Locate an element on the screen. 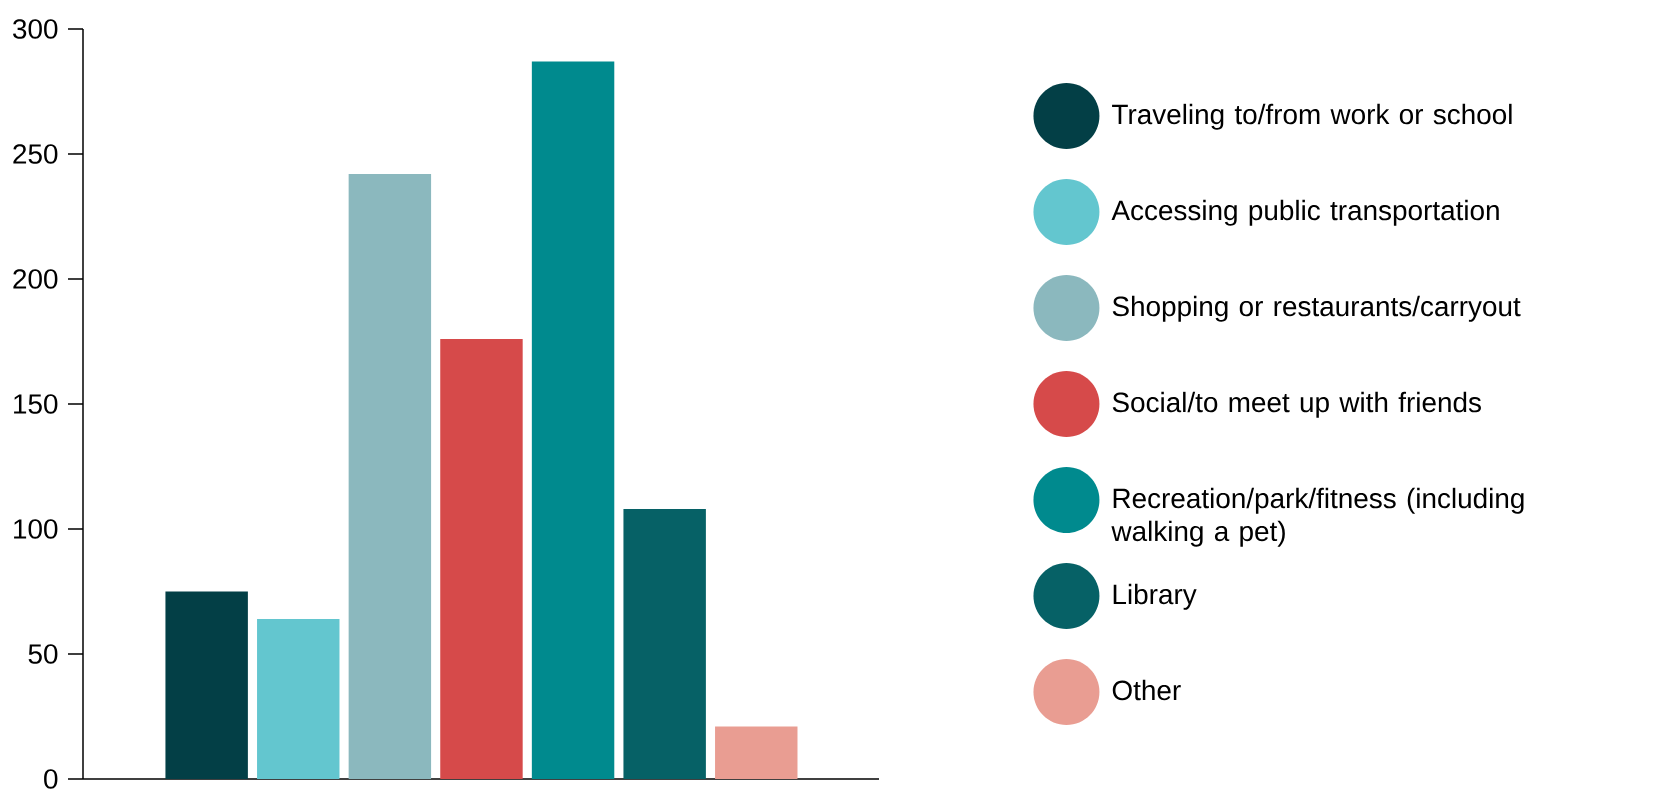  legend-label: Library is located at coordinates (1155, 596).